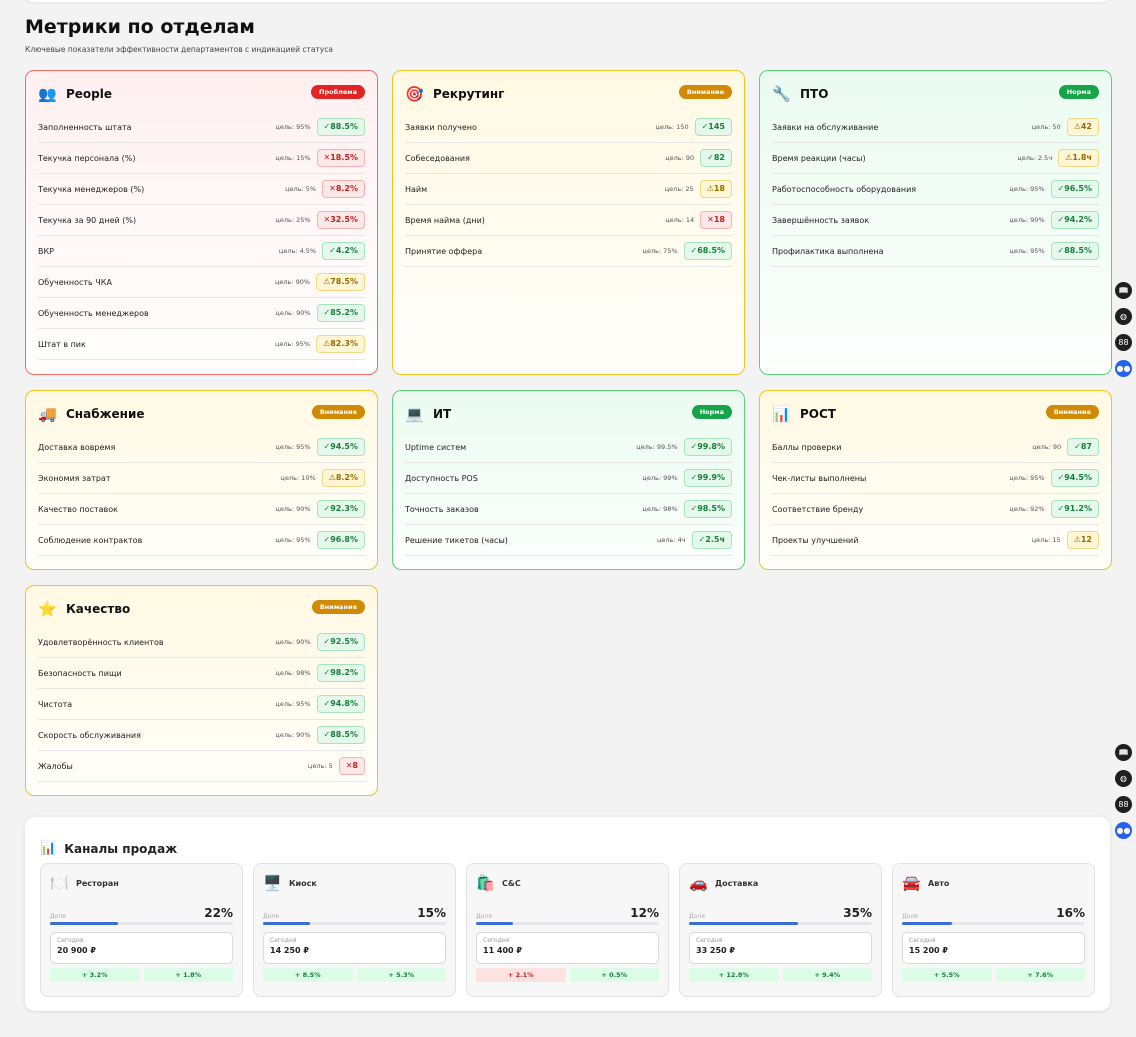 The height and width of the screenshot is (1037, 1136). I want to click on status-badge: Внимание, so click(1072, 412).